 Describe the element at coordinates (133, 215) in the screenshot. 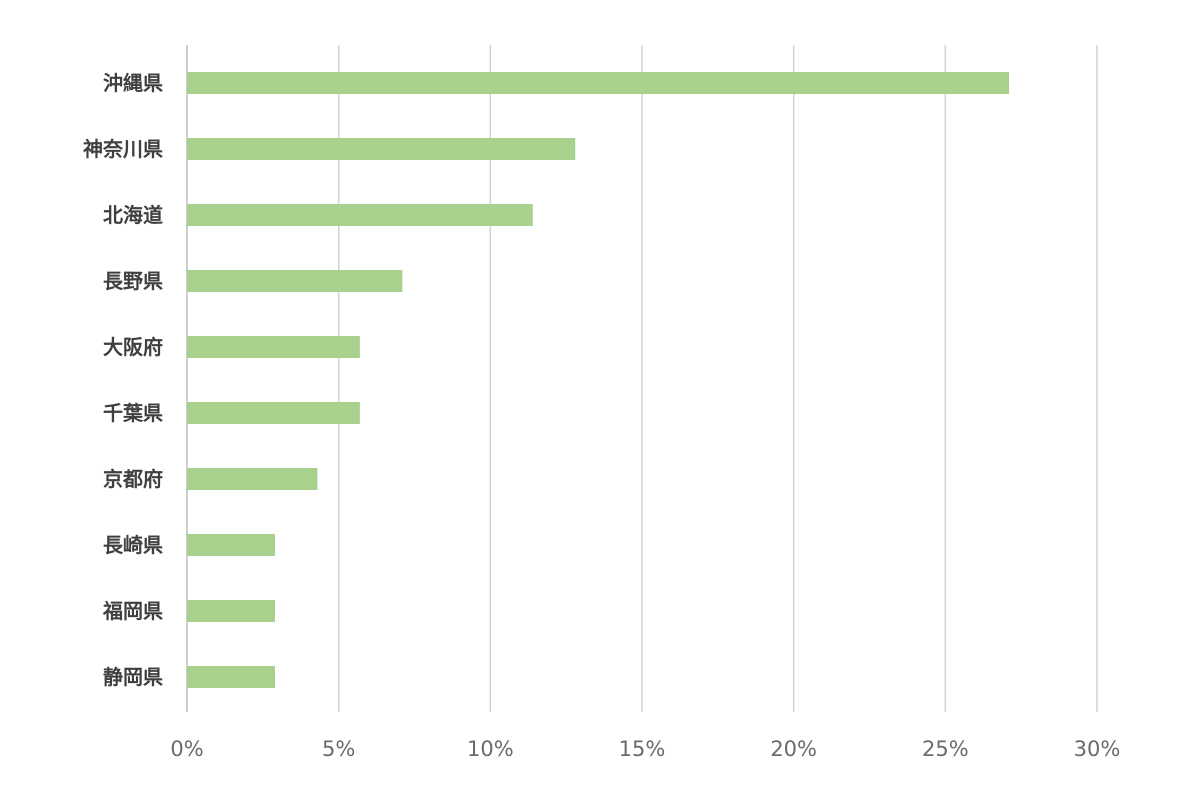

I see `category-label: 北海道` at that location.